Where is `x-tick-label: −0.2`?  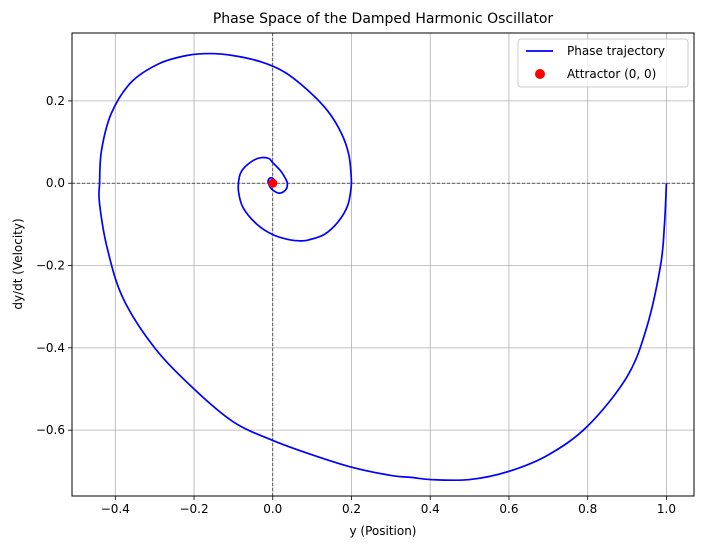 x-tick-label: −0.2 is located at coordinates (193, 509).